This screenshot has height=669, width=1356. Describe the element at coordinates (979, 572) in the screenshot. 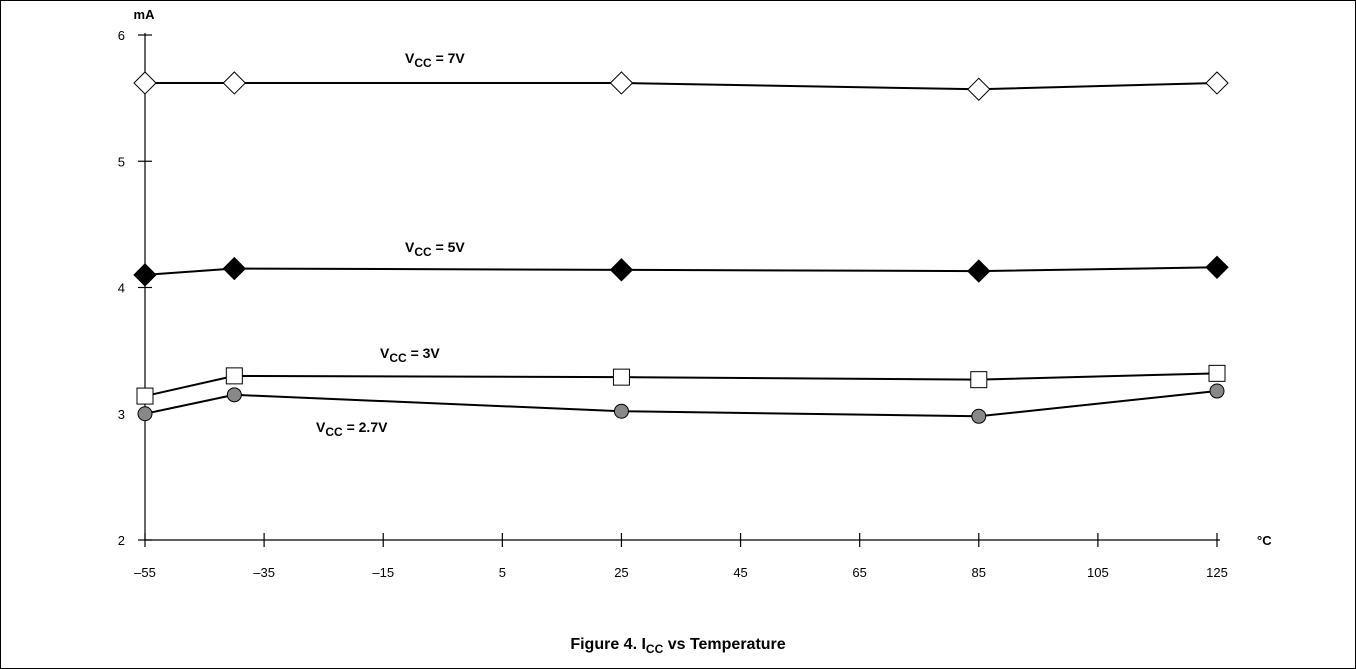

I see `x-tick-label: 85` at that location.